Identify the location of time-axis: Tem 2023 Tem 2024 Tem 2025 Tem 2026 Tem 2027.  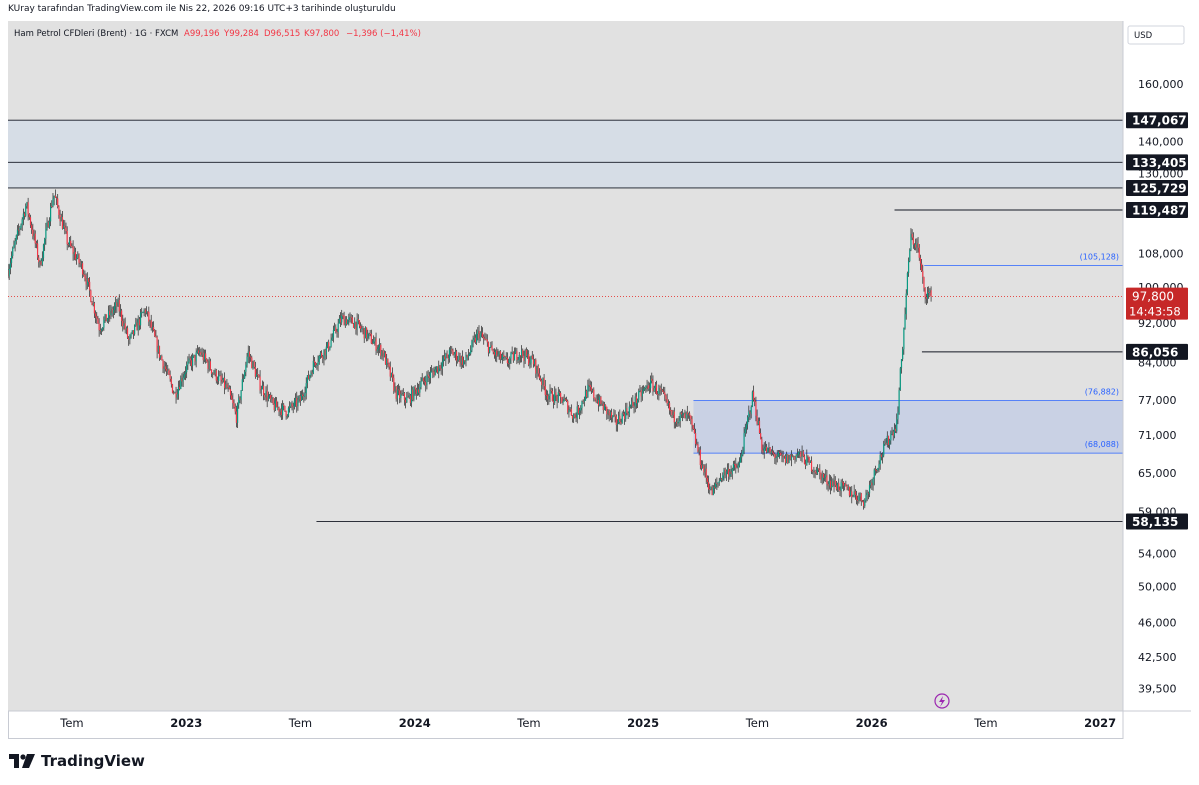
(599, 720).